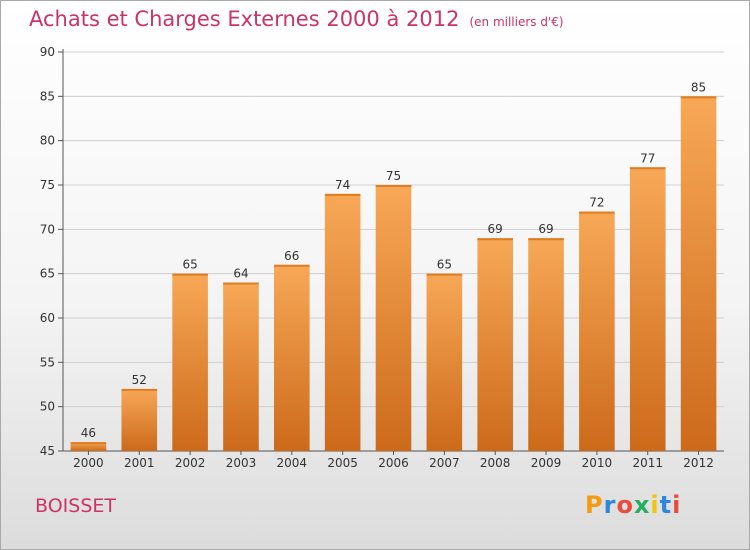  Describe the element at coordinates (393, 176) in the screenshot. I see `bar-value-label: 75` at that location.